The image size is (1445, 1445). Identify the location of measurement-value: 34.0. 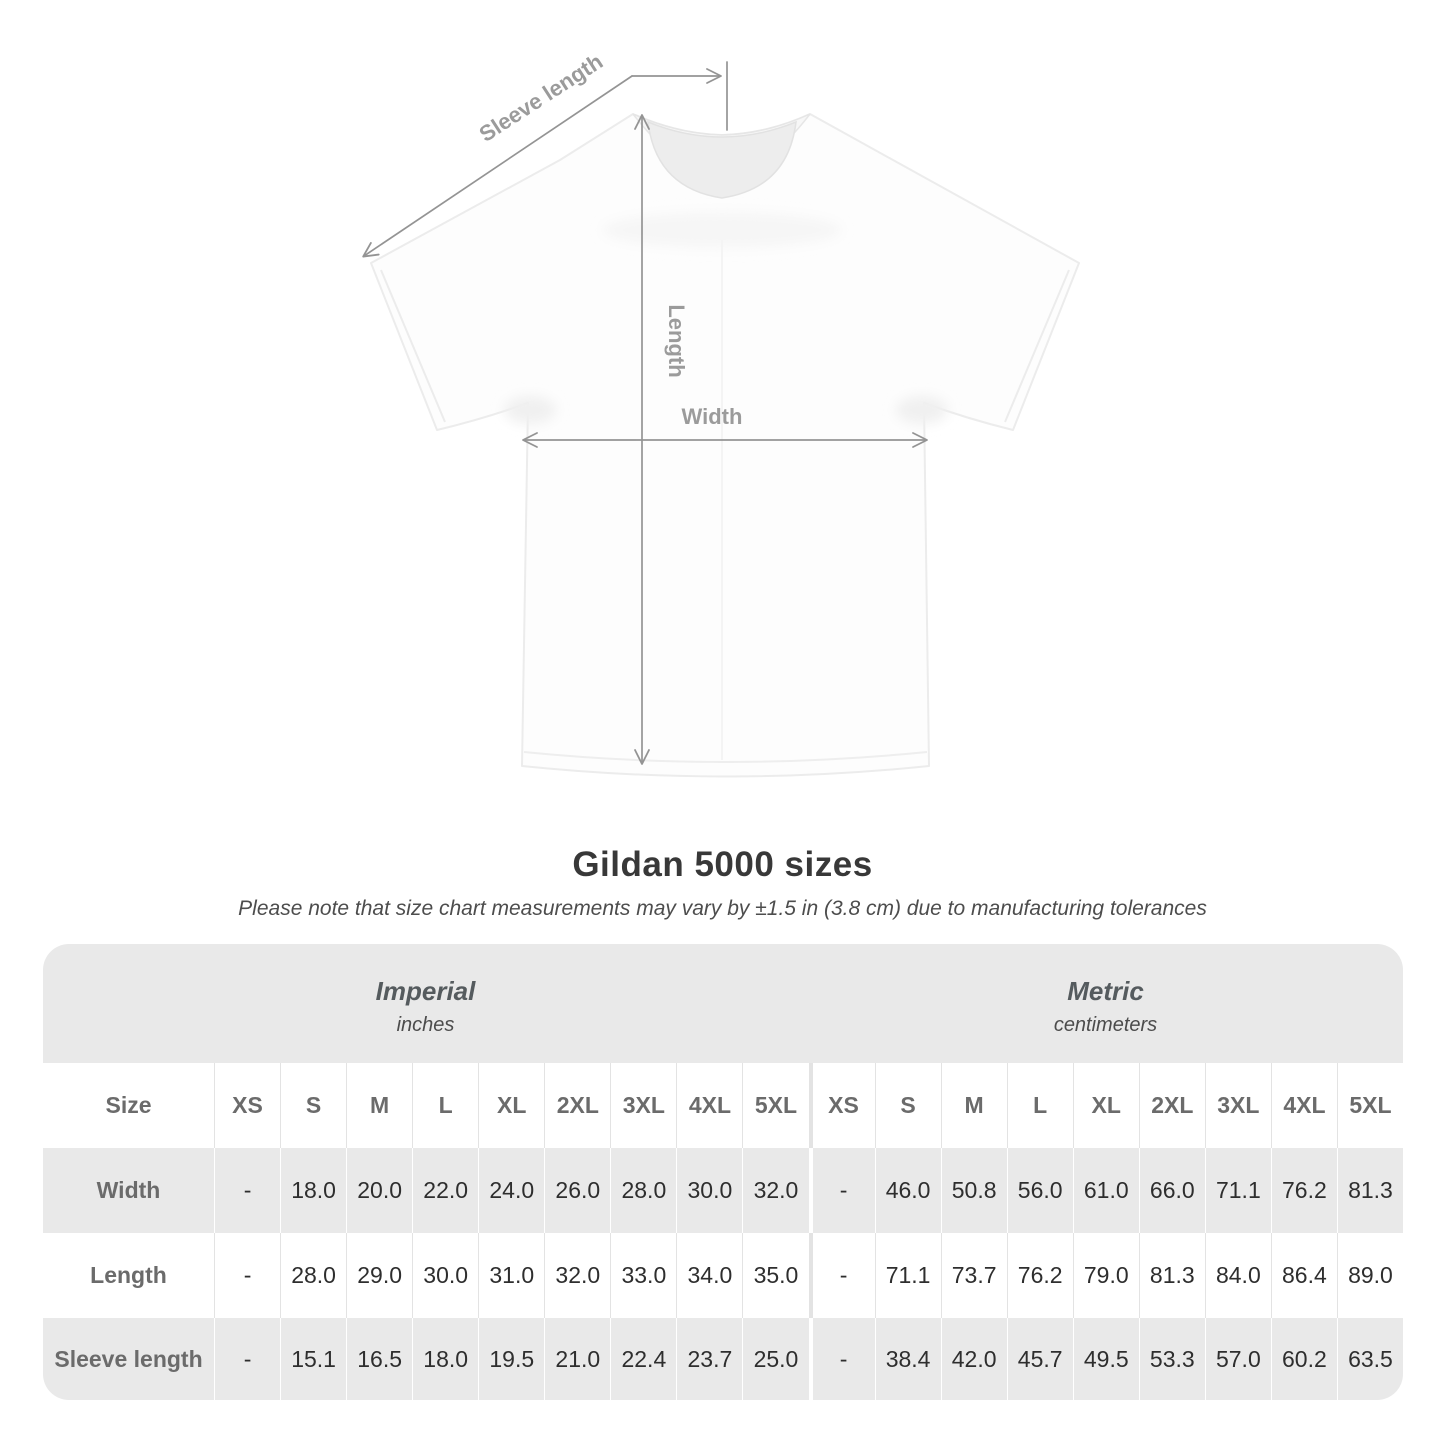
(709, 1275).